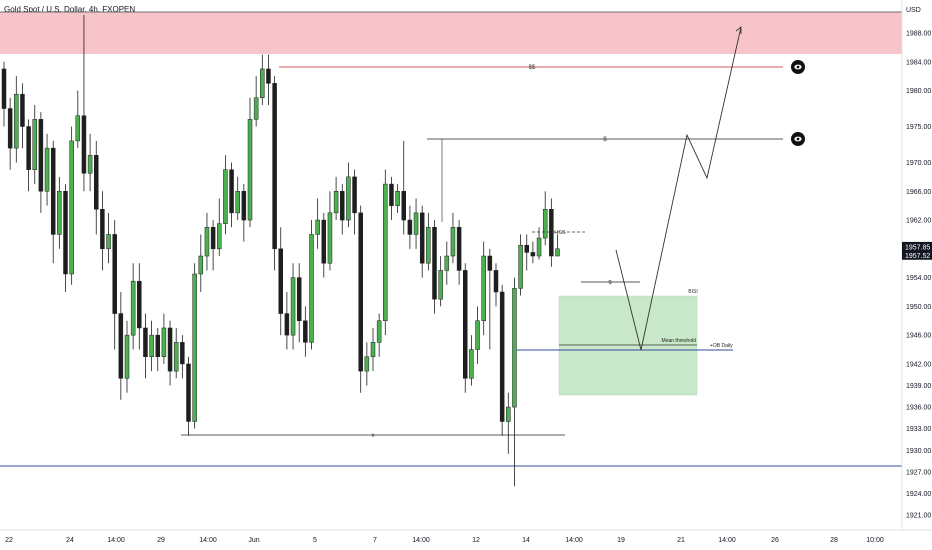 This screenshot has height=550, width=932. Describe the element at coordinates (918, 278) in the screenshot. I see `price-tick-label: 1954.00` at that location.